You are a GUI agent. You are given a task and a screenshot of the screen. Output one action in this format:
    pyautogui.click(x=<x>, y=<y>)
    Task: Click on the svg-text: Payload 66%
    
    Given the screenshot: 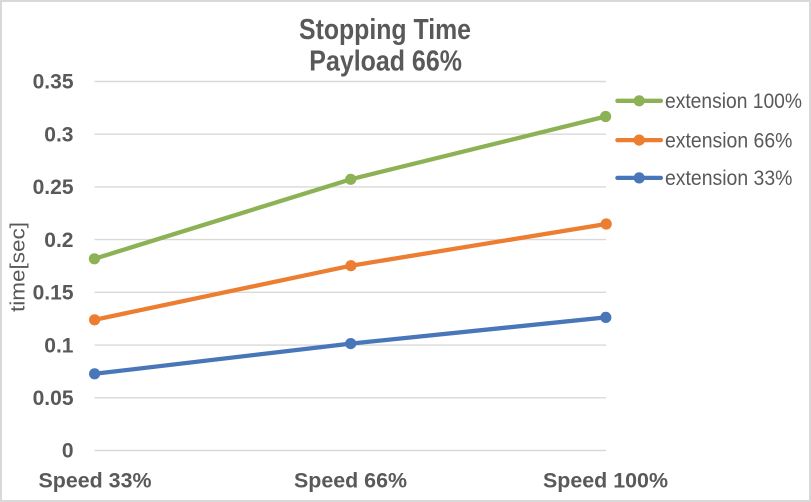 What is the action you would take?
    pyautogui.click(x=385, y=62)
    